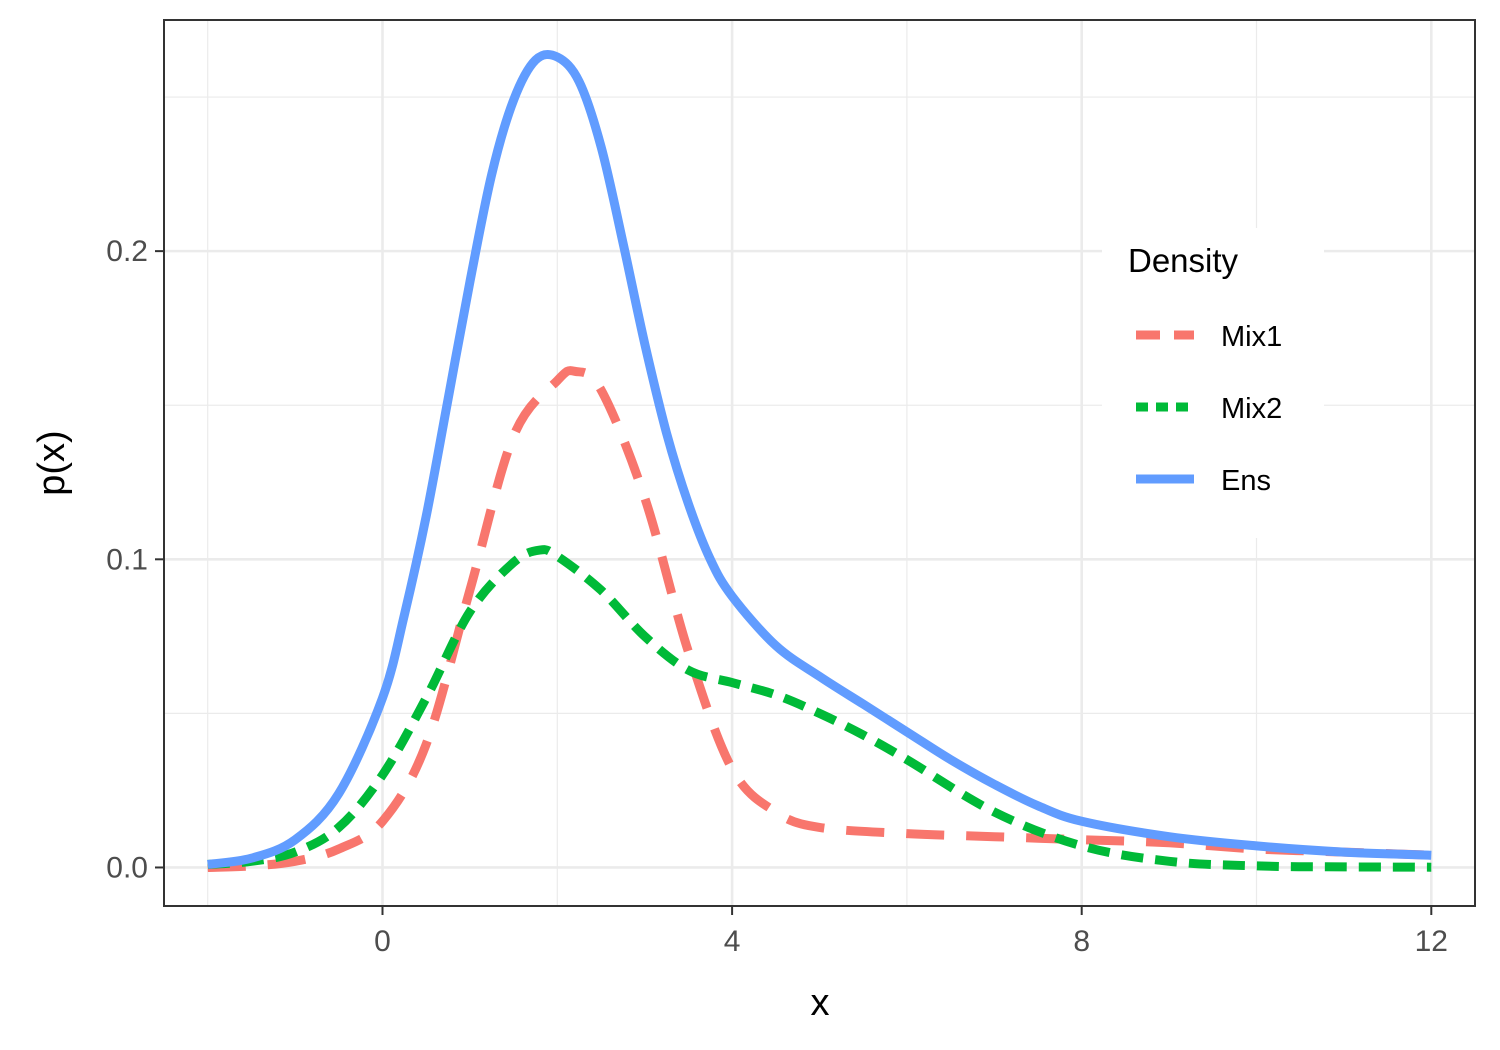 The image size is (1500, 1050). Describe the element at coordinates (127, 251) in the screenshot. I see `y-tick-label: 0.2` at that location.